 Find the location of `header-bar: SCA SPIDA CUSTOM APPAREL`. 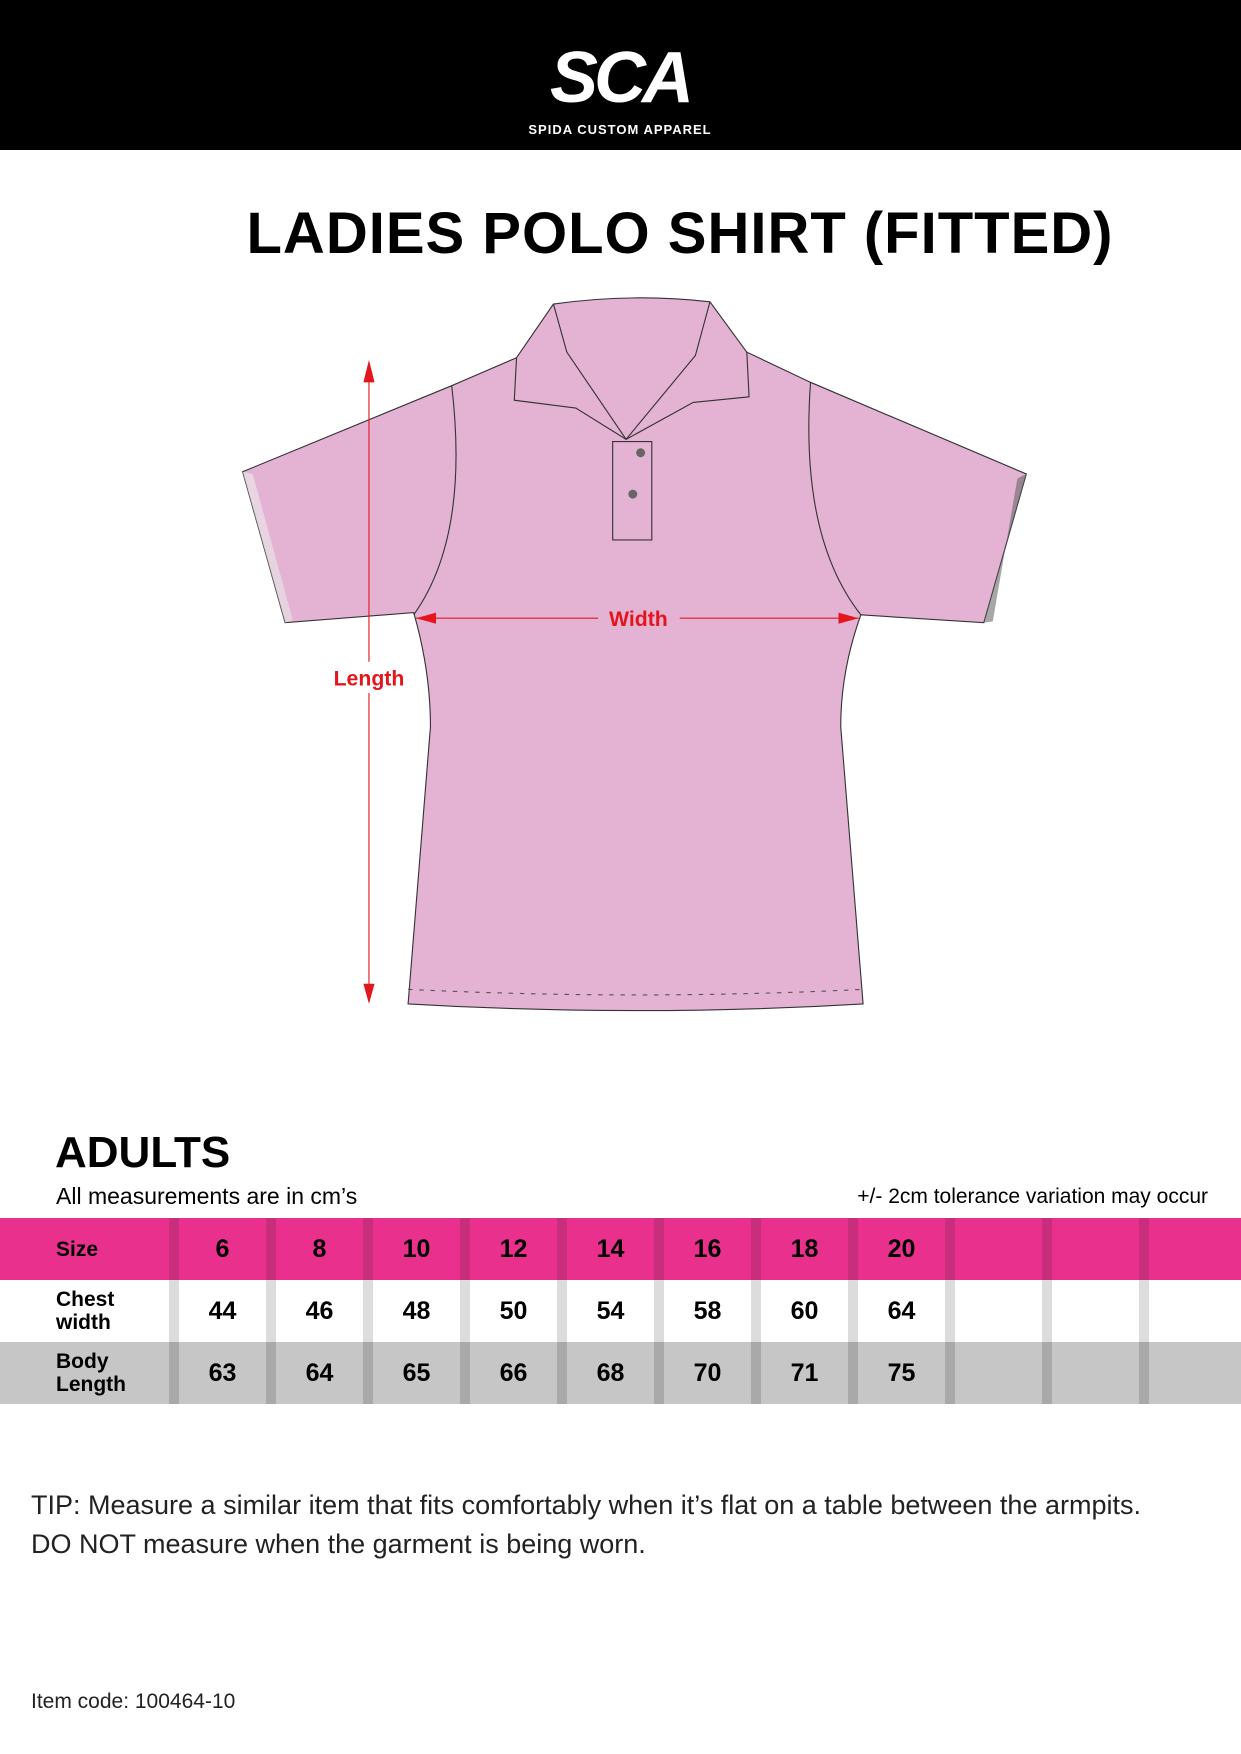

header-bar: SCA SPIDA CUSTOM APPAREL is located at coordinates (620, 75).